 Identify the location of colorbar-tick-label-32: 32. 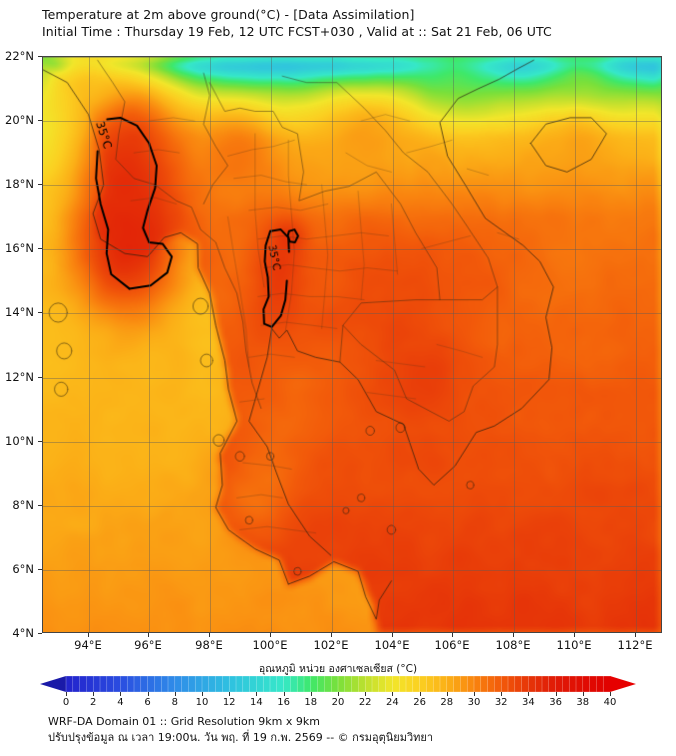
(501, 702).